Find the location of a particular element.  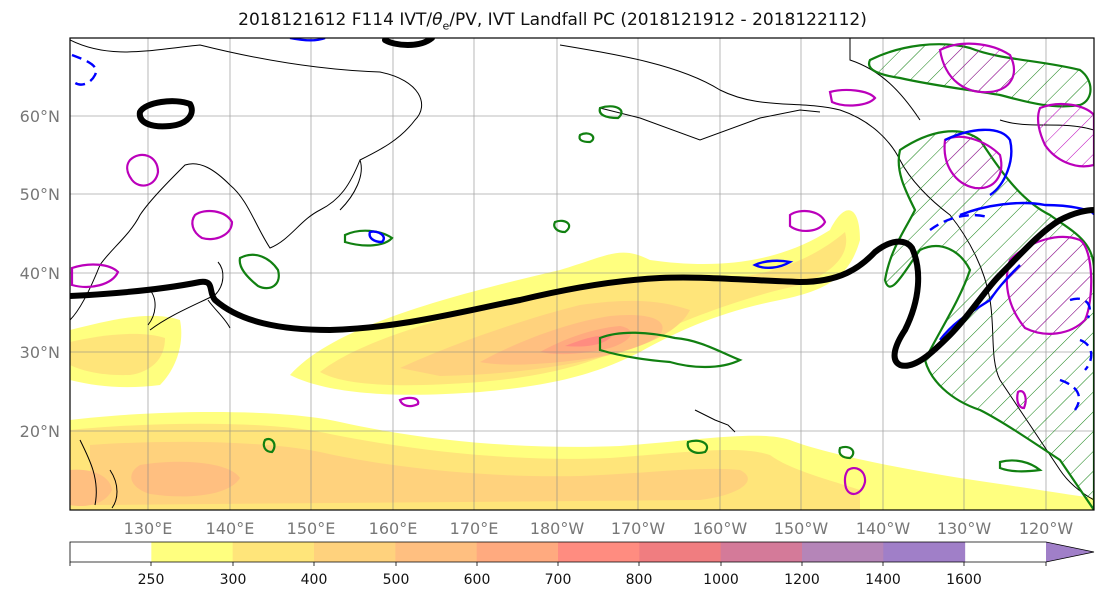

colorbar-tick-label: 600 is located at coordinates (477, 580).